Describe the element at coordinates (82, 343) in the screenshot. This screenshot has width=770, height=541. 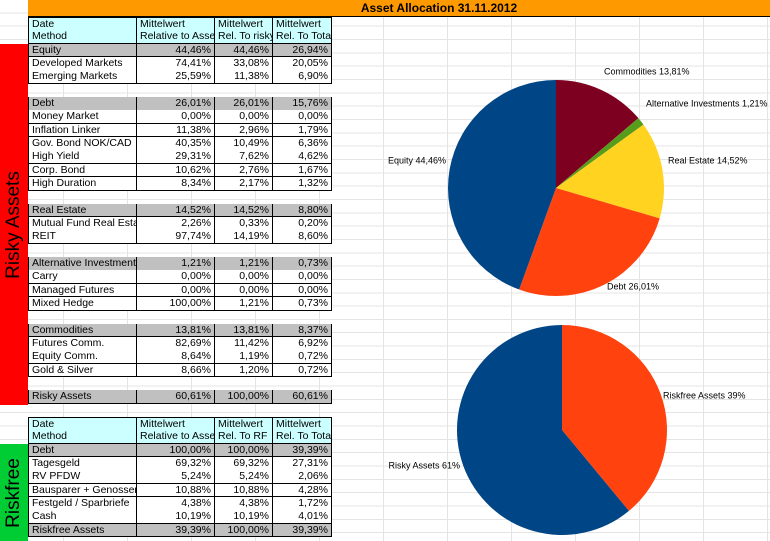
I see `table-cell: Futures Comm.` at that location.